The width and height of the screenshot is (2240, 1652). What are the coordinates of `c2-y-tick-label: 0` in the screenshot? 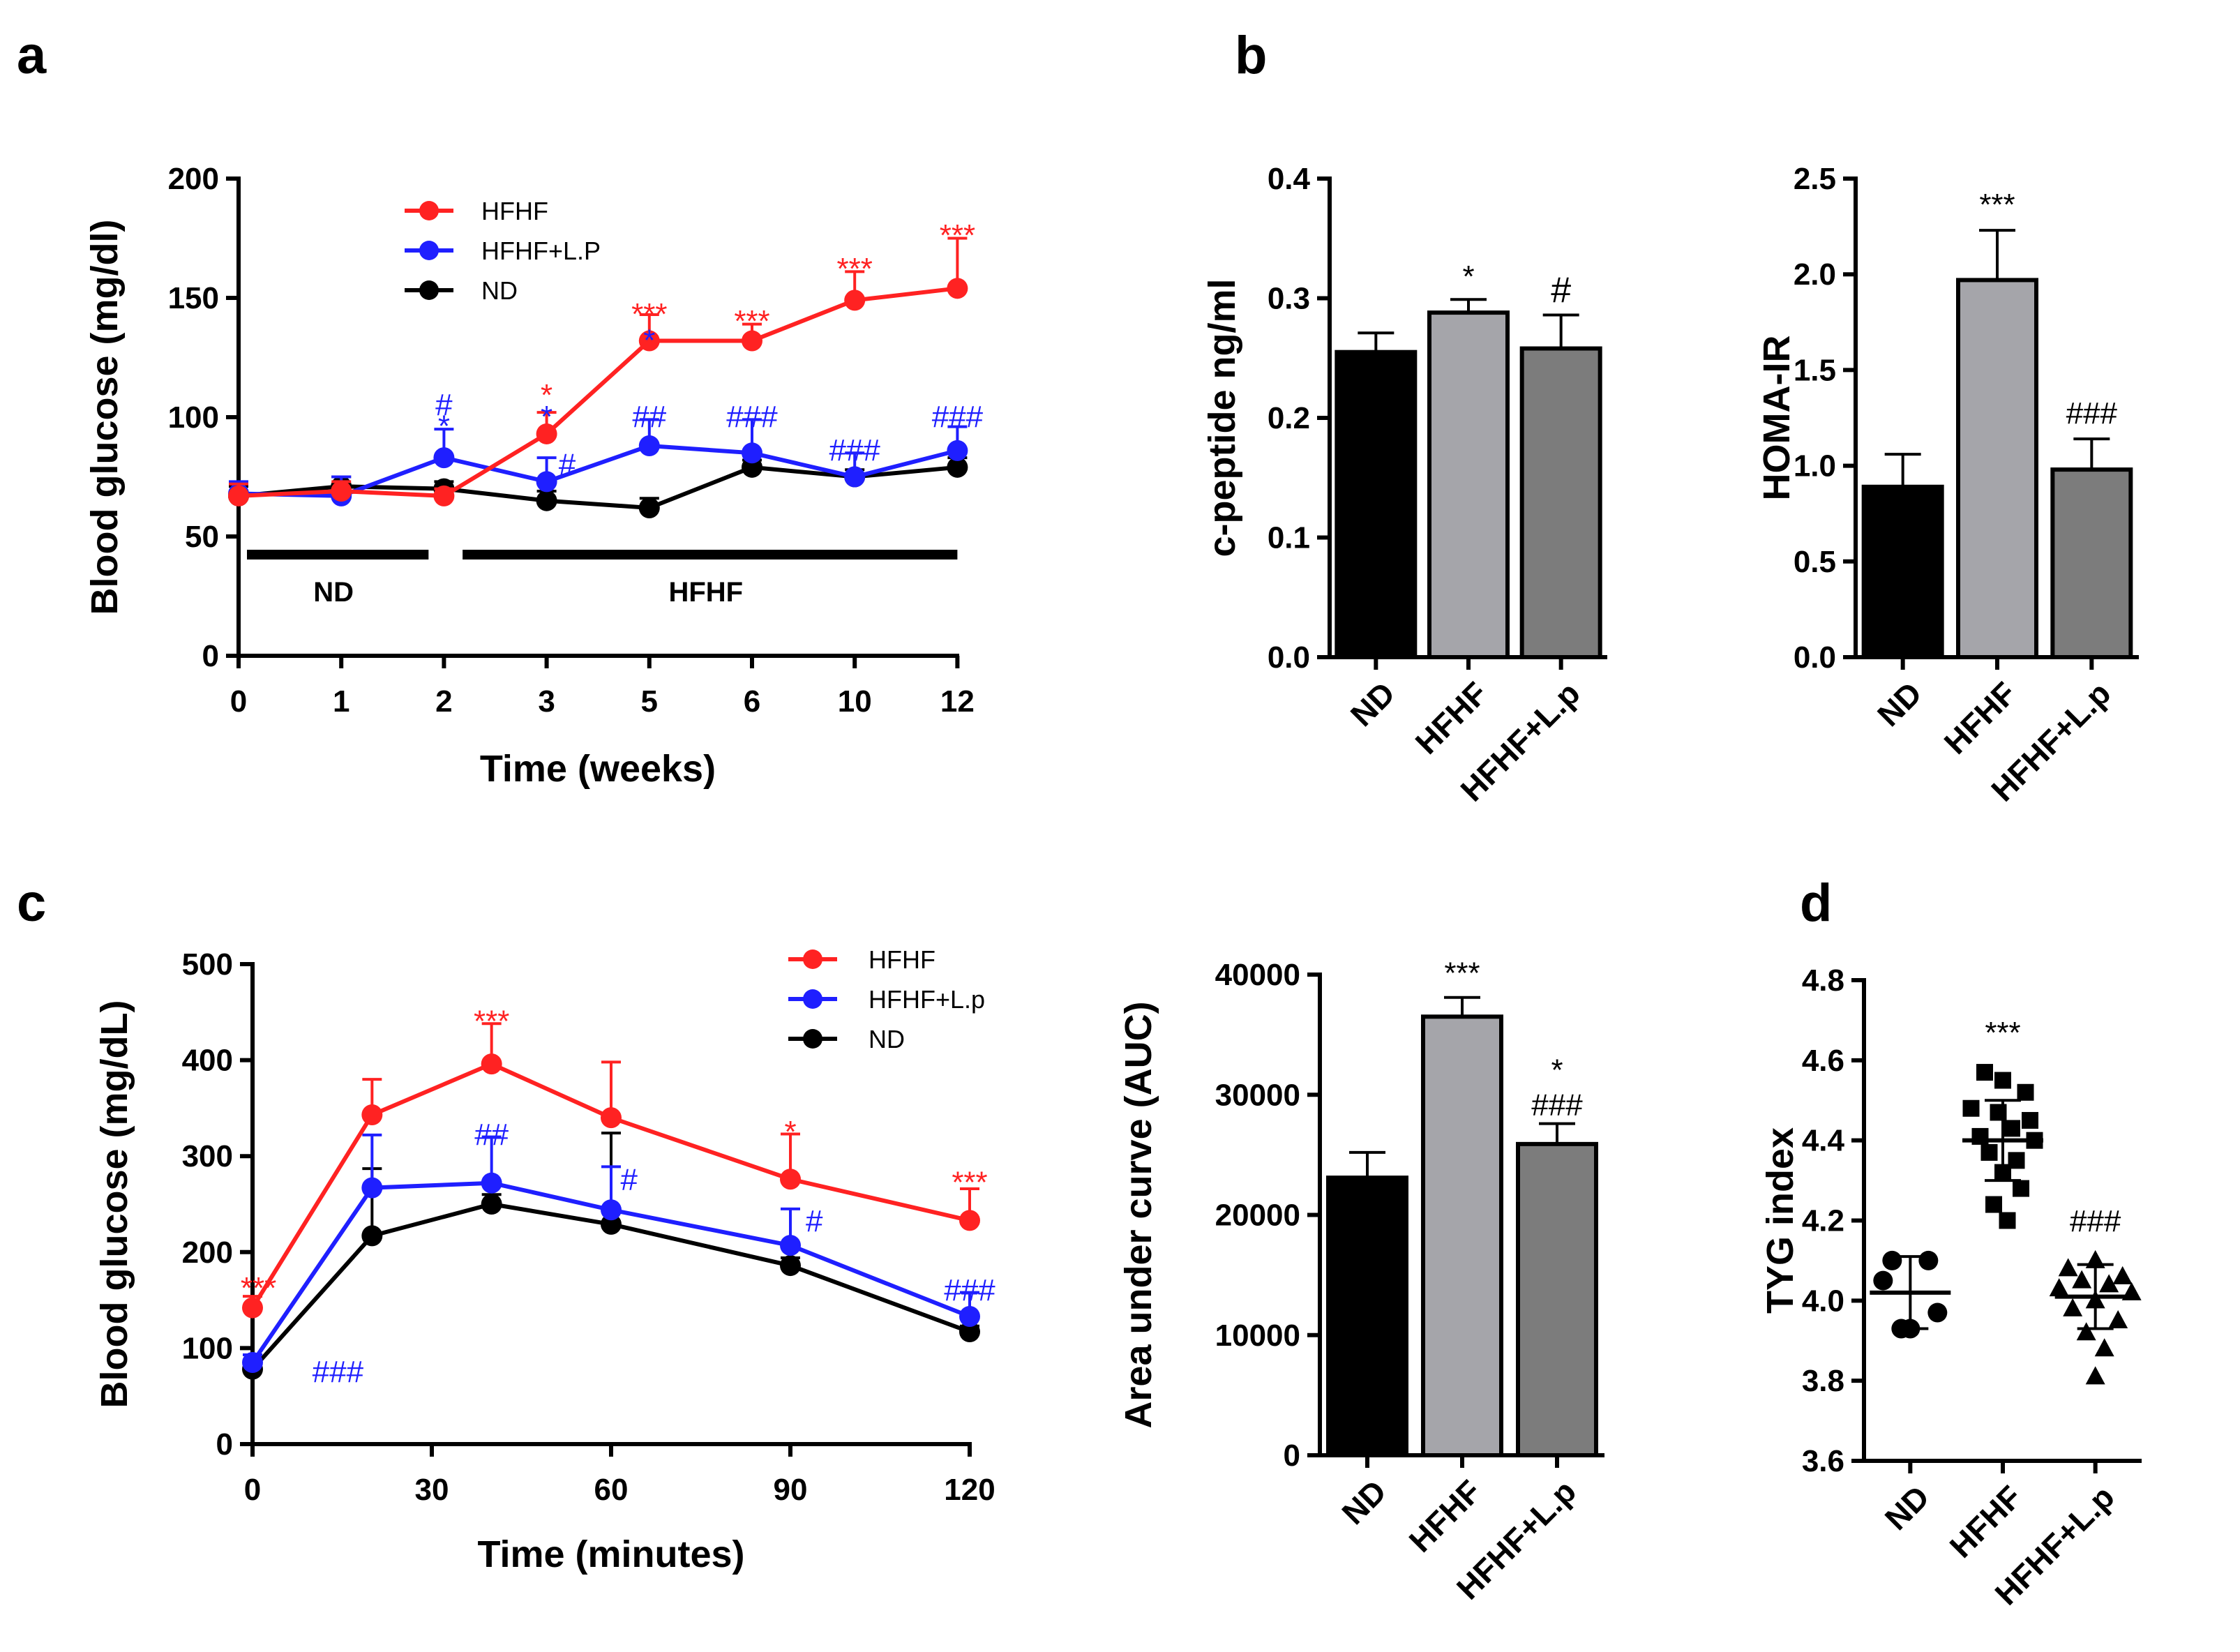 It's located at (1292, 1456).